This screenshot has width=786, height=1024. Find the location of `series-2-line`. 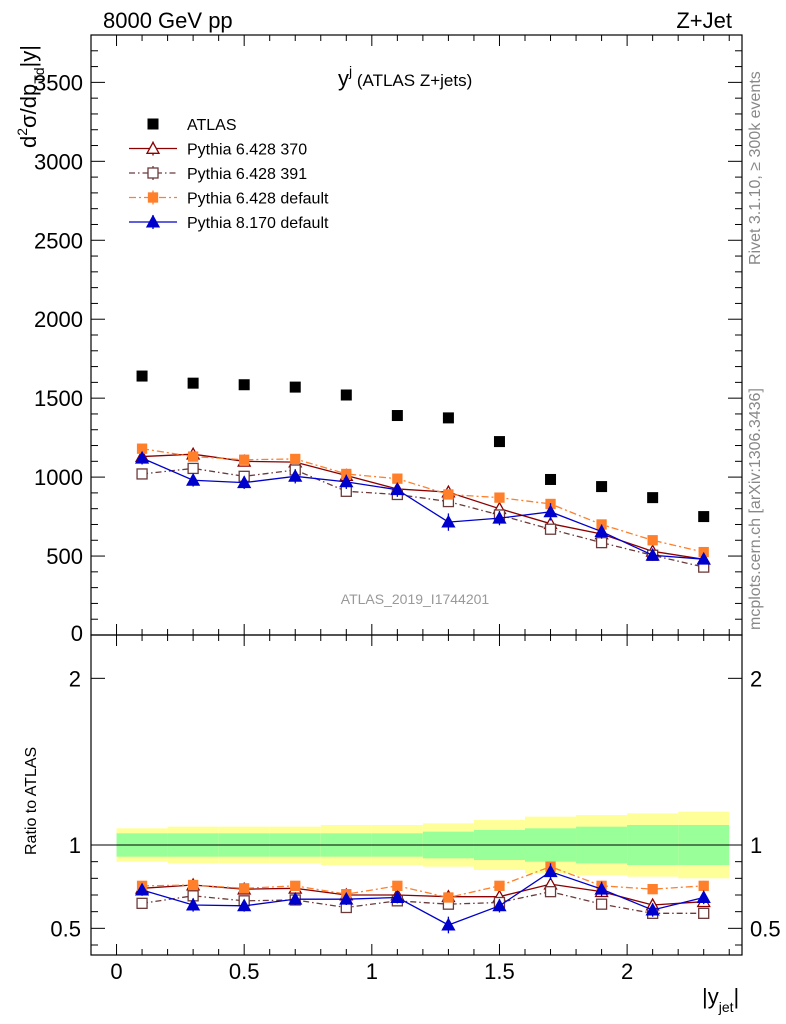

series-2-line is located at coordinates (422, 517).